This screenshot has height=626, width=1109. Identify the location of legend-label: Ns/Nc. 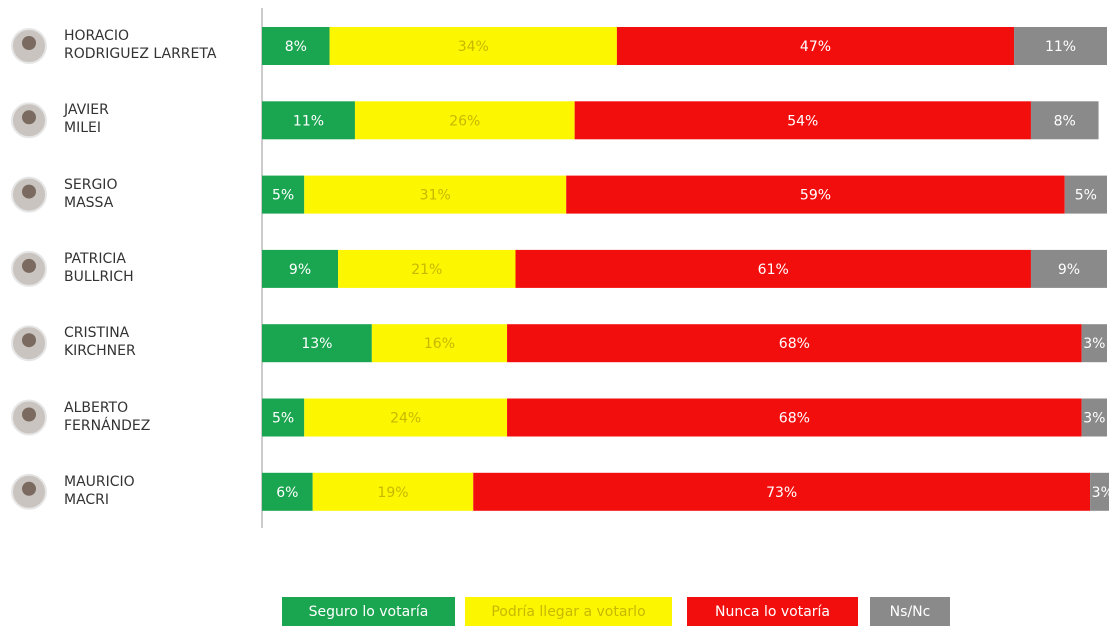
(910, 612).